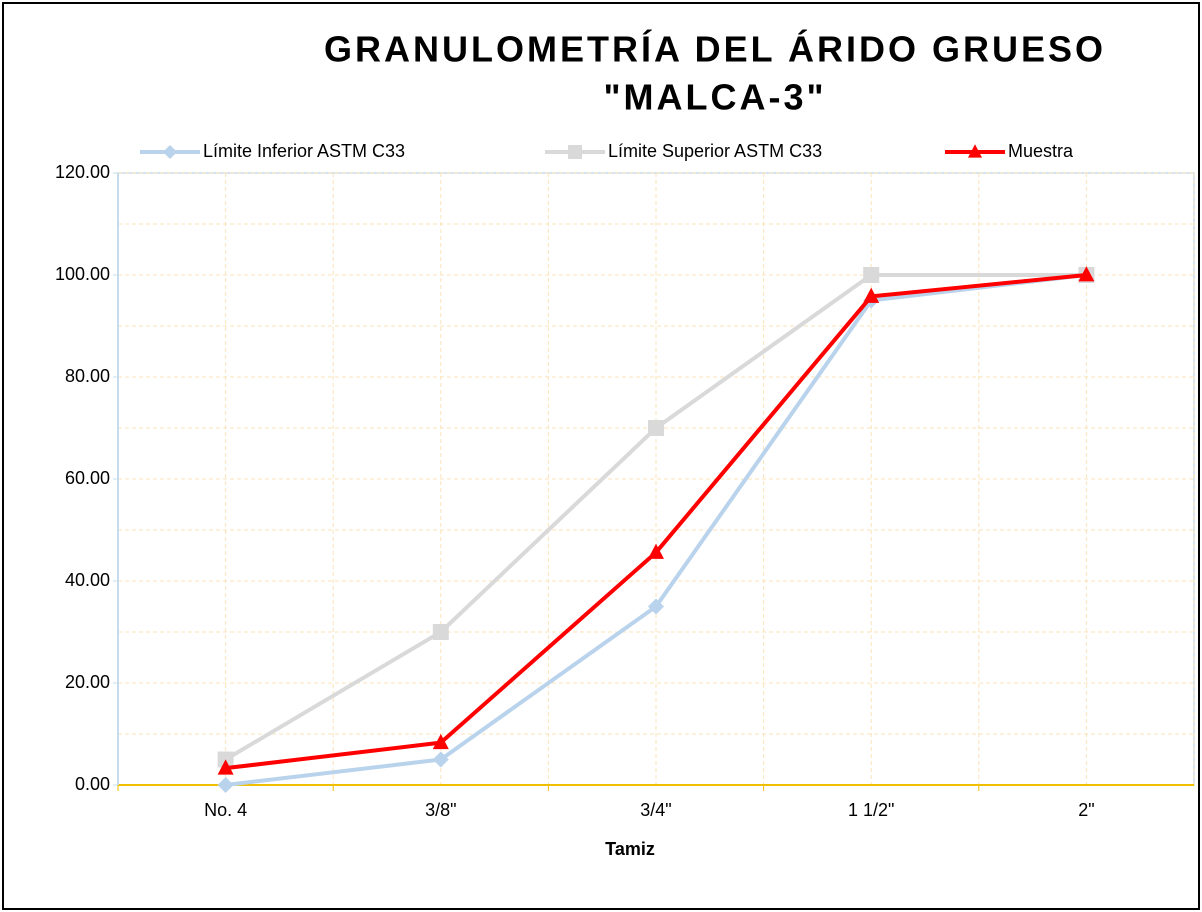  What do you see at coordinates (87, 682) in the screenshot?
I see `y-tick-label: 20.00` at bounding box center [87, 682].